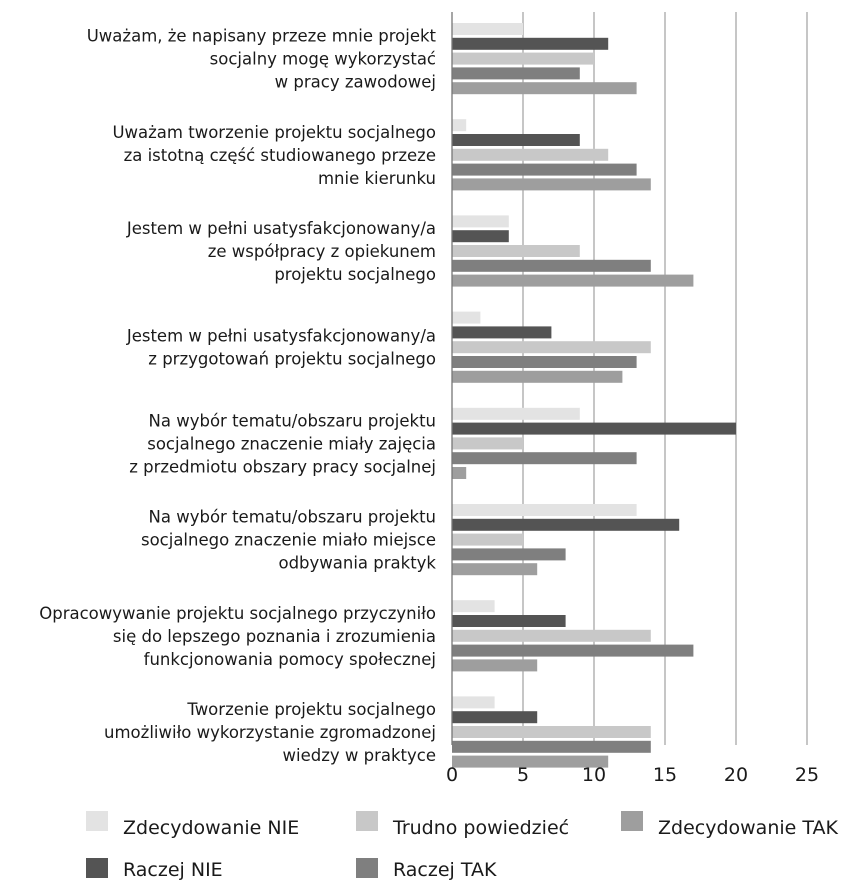 The height and width of the screenshot is (882, 851). What do you see at coordinates (274, 132) in the screenshot?
I see `category-label-line: Uważam tworzenie projektu socjalnego` at bounding box center [274, 132].